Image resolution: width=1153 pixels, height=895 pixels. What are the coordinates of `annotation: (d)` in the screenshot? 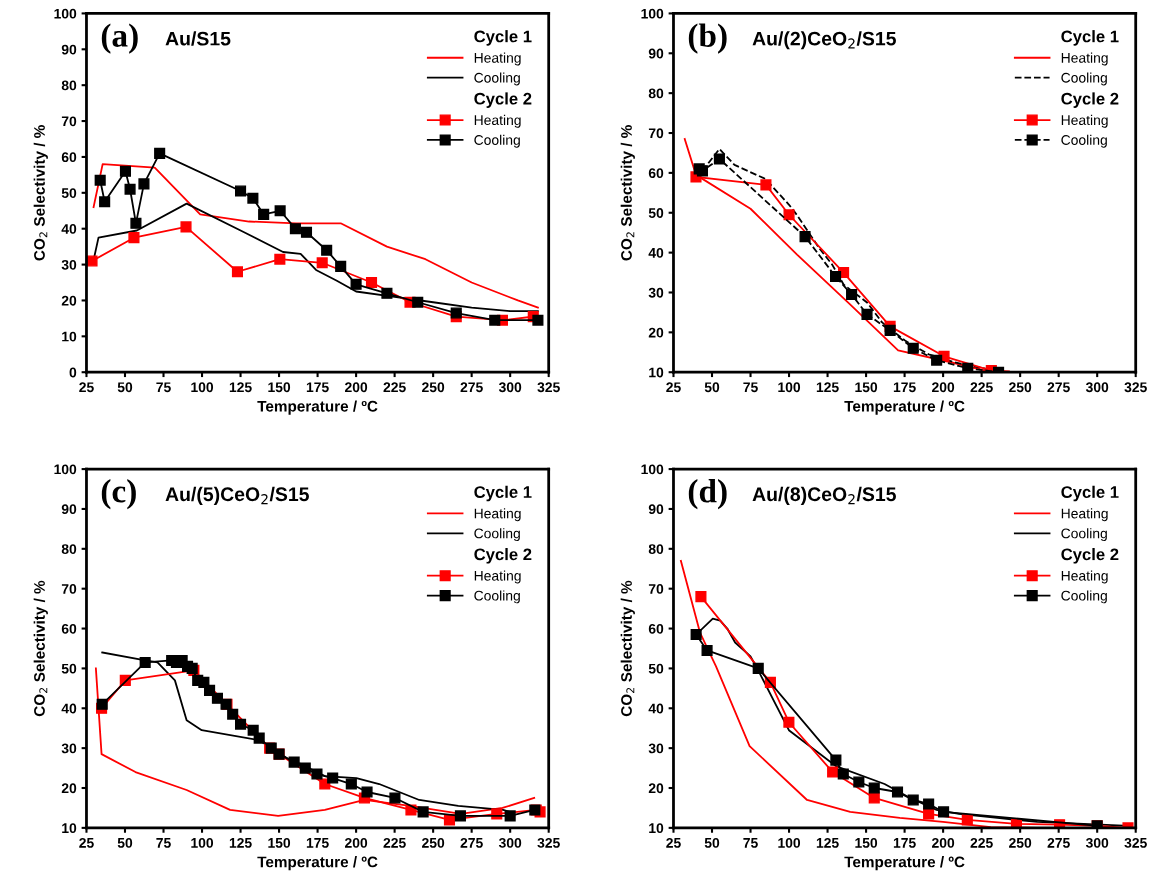 It's located at (707, 494).